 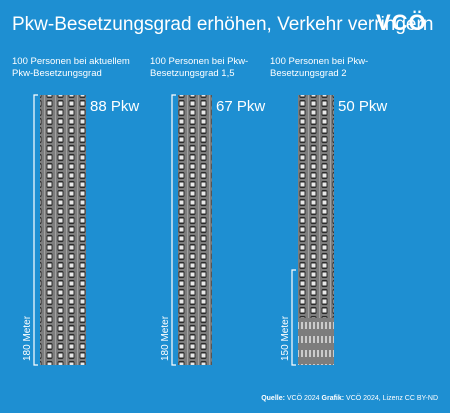 What do you see at coordinates (192, 73) in the screenshot?
I see `panel-label: Besetzungsgrad 1,5` at bounding box center [192, 73].